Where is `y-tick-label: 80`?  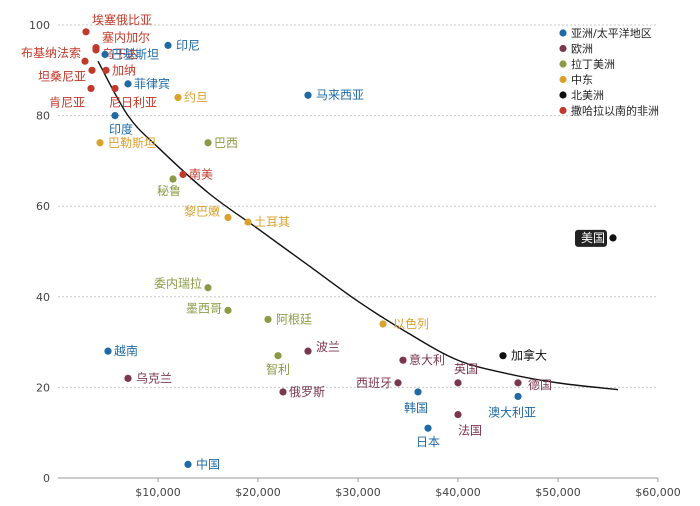 y-tick-label: 80 is located at coordinates (43, 116).